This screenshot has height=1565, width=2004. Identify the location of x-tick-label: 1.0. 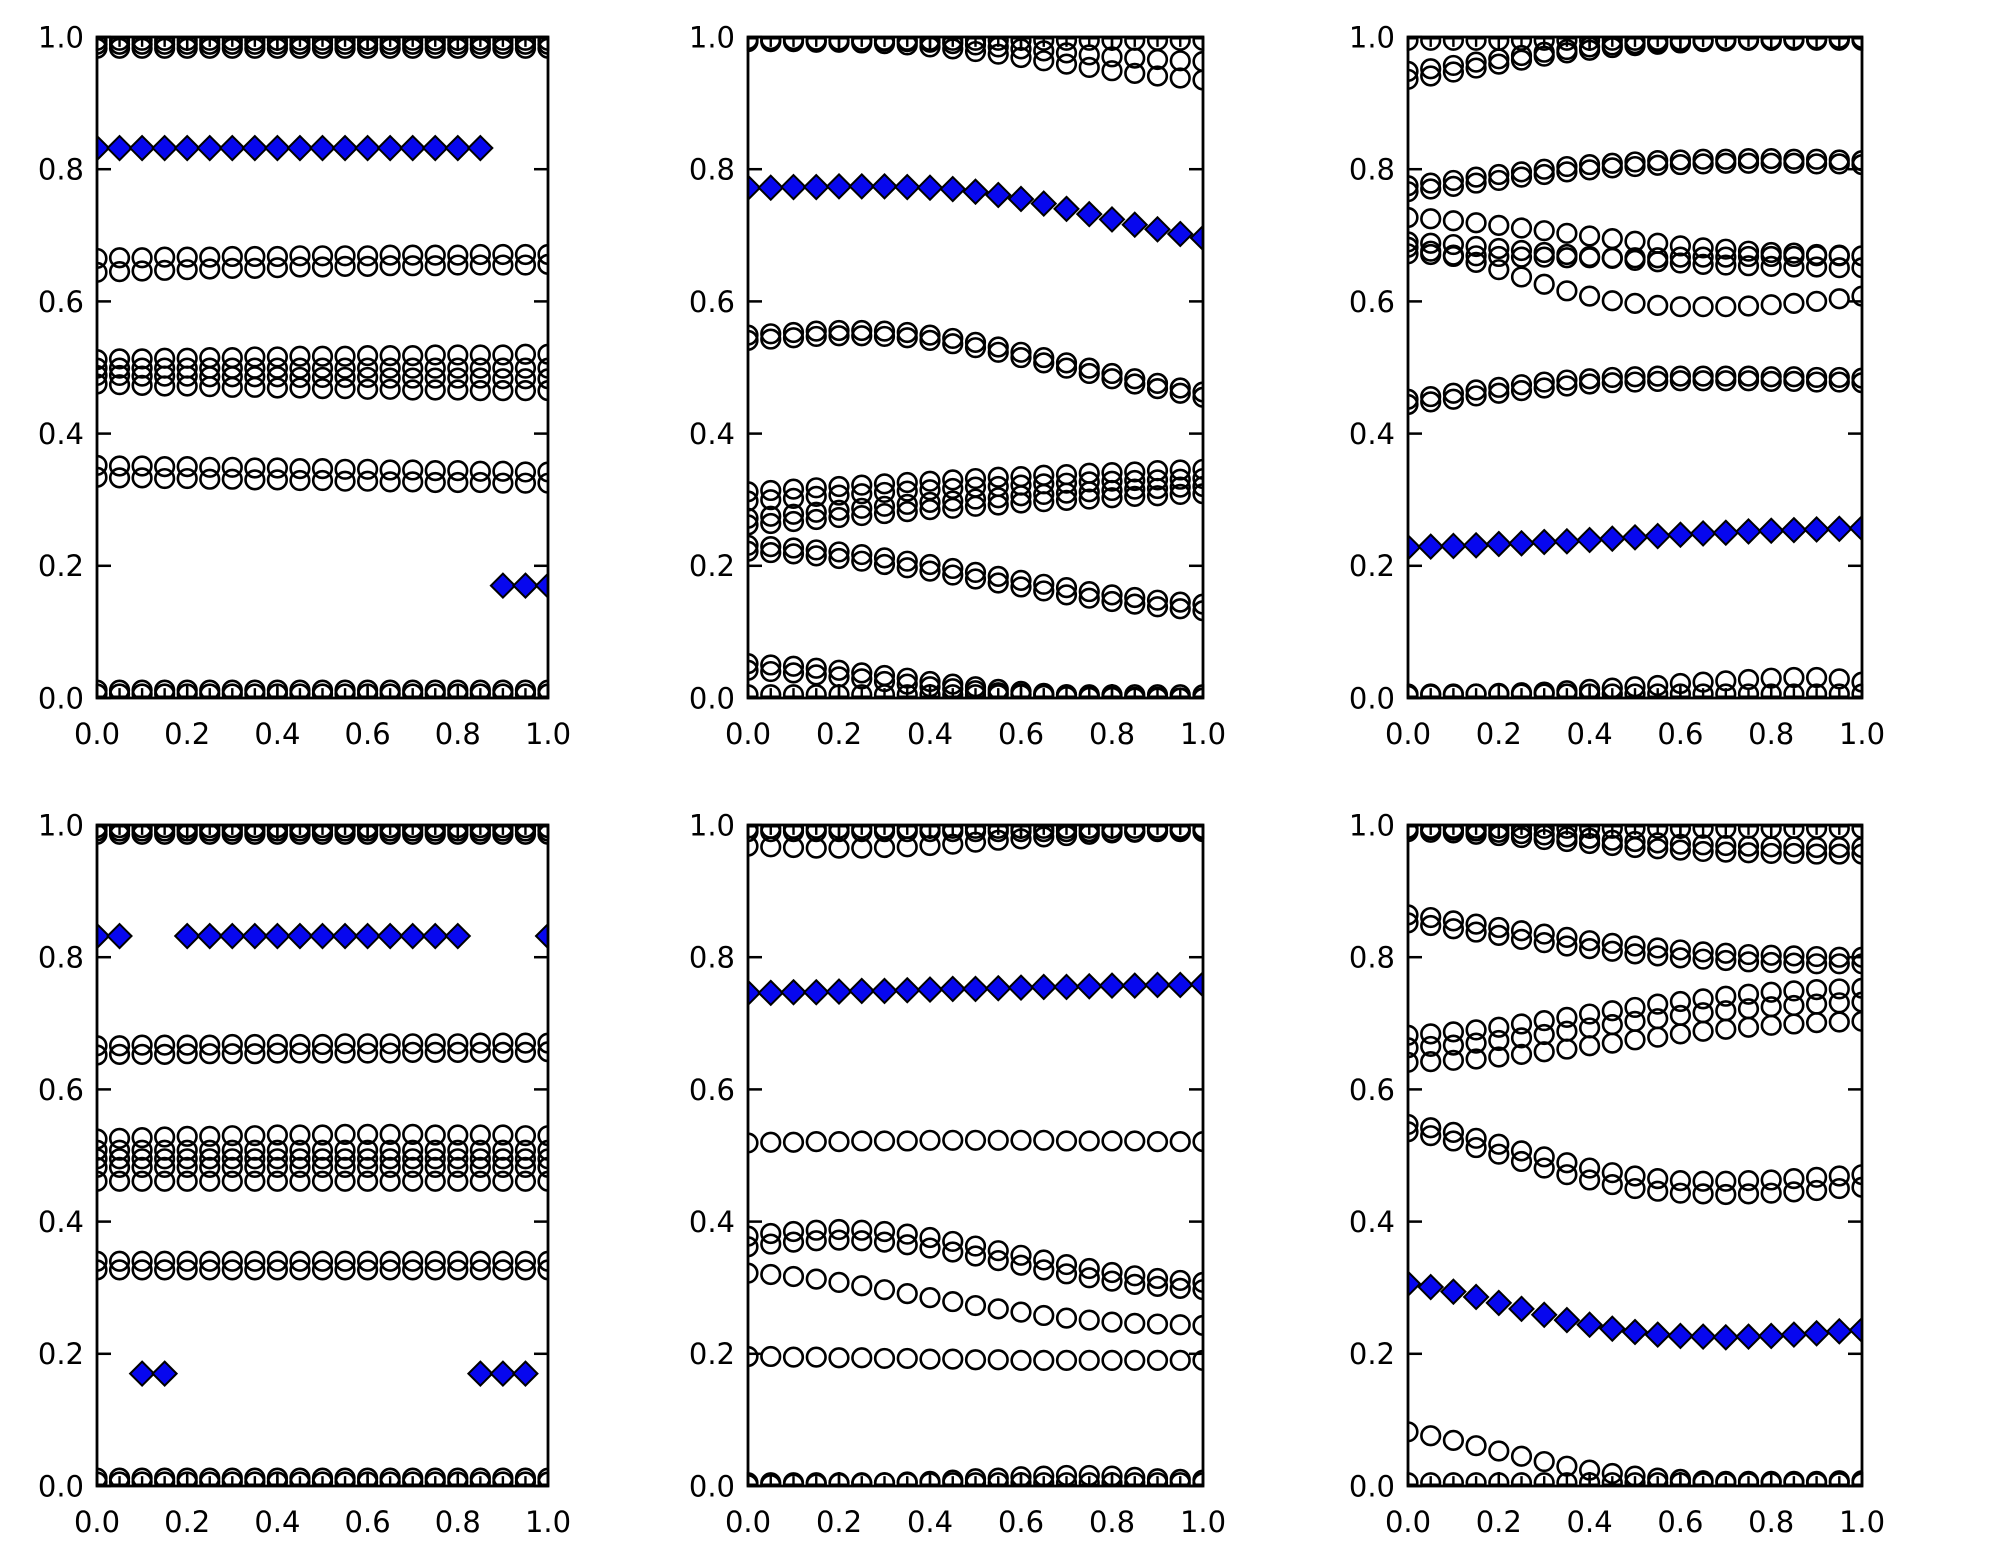
(548, 1522).